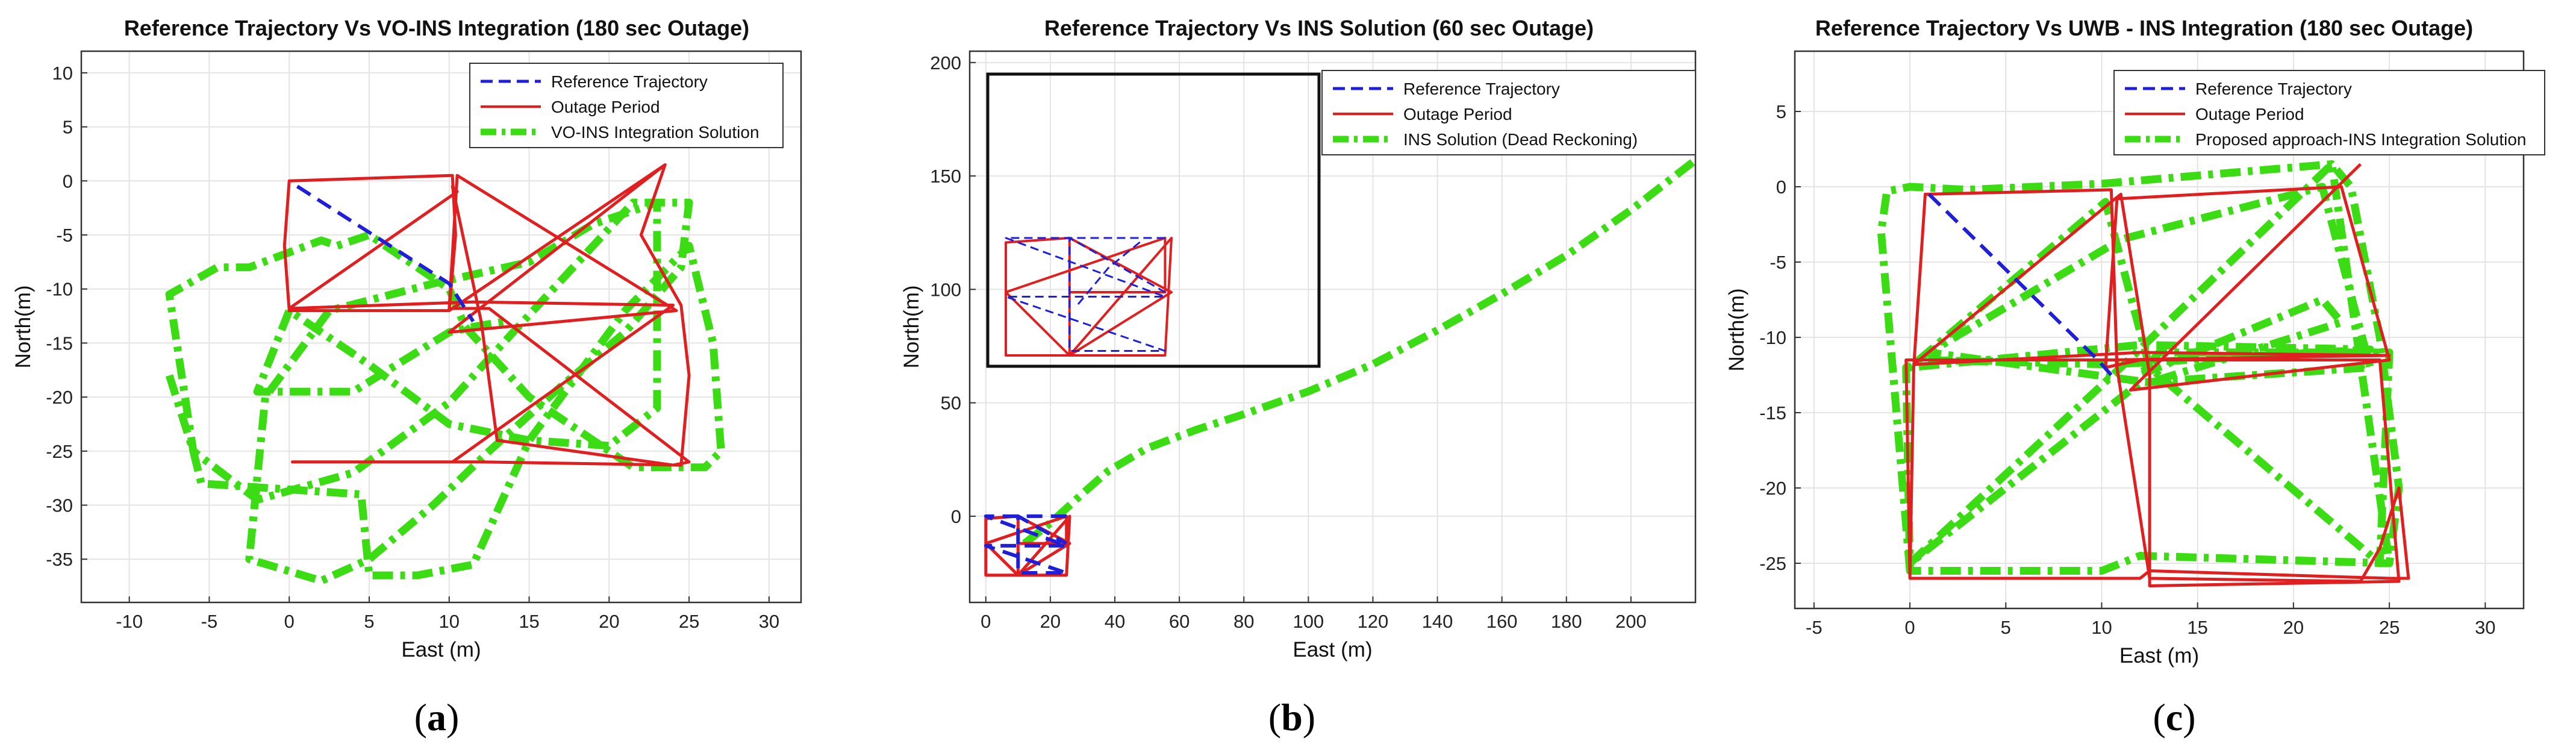 Image resolution: width=2576 pixels, height=744 pixels. Describe the element at coordinates (1308, 621) in the screenshot. I see `x-tick-label: 100` at that location.